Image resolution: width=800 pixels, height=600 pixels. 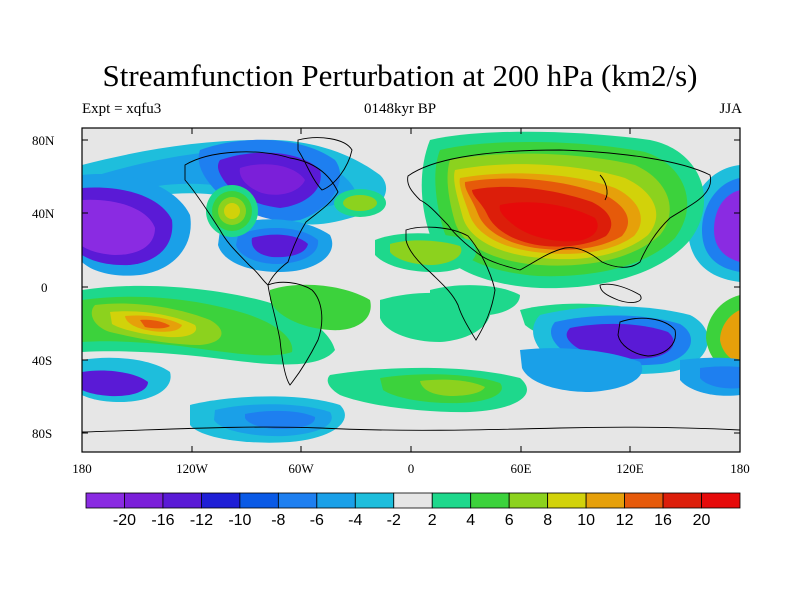 I want to click on x-tick-label: 120E, so click(x=630, y=468).